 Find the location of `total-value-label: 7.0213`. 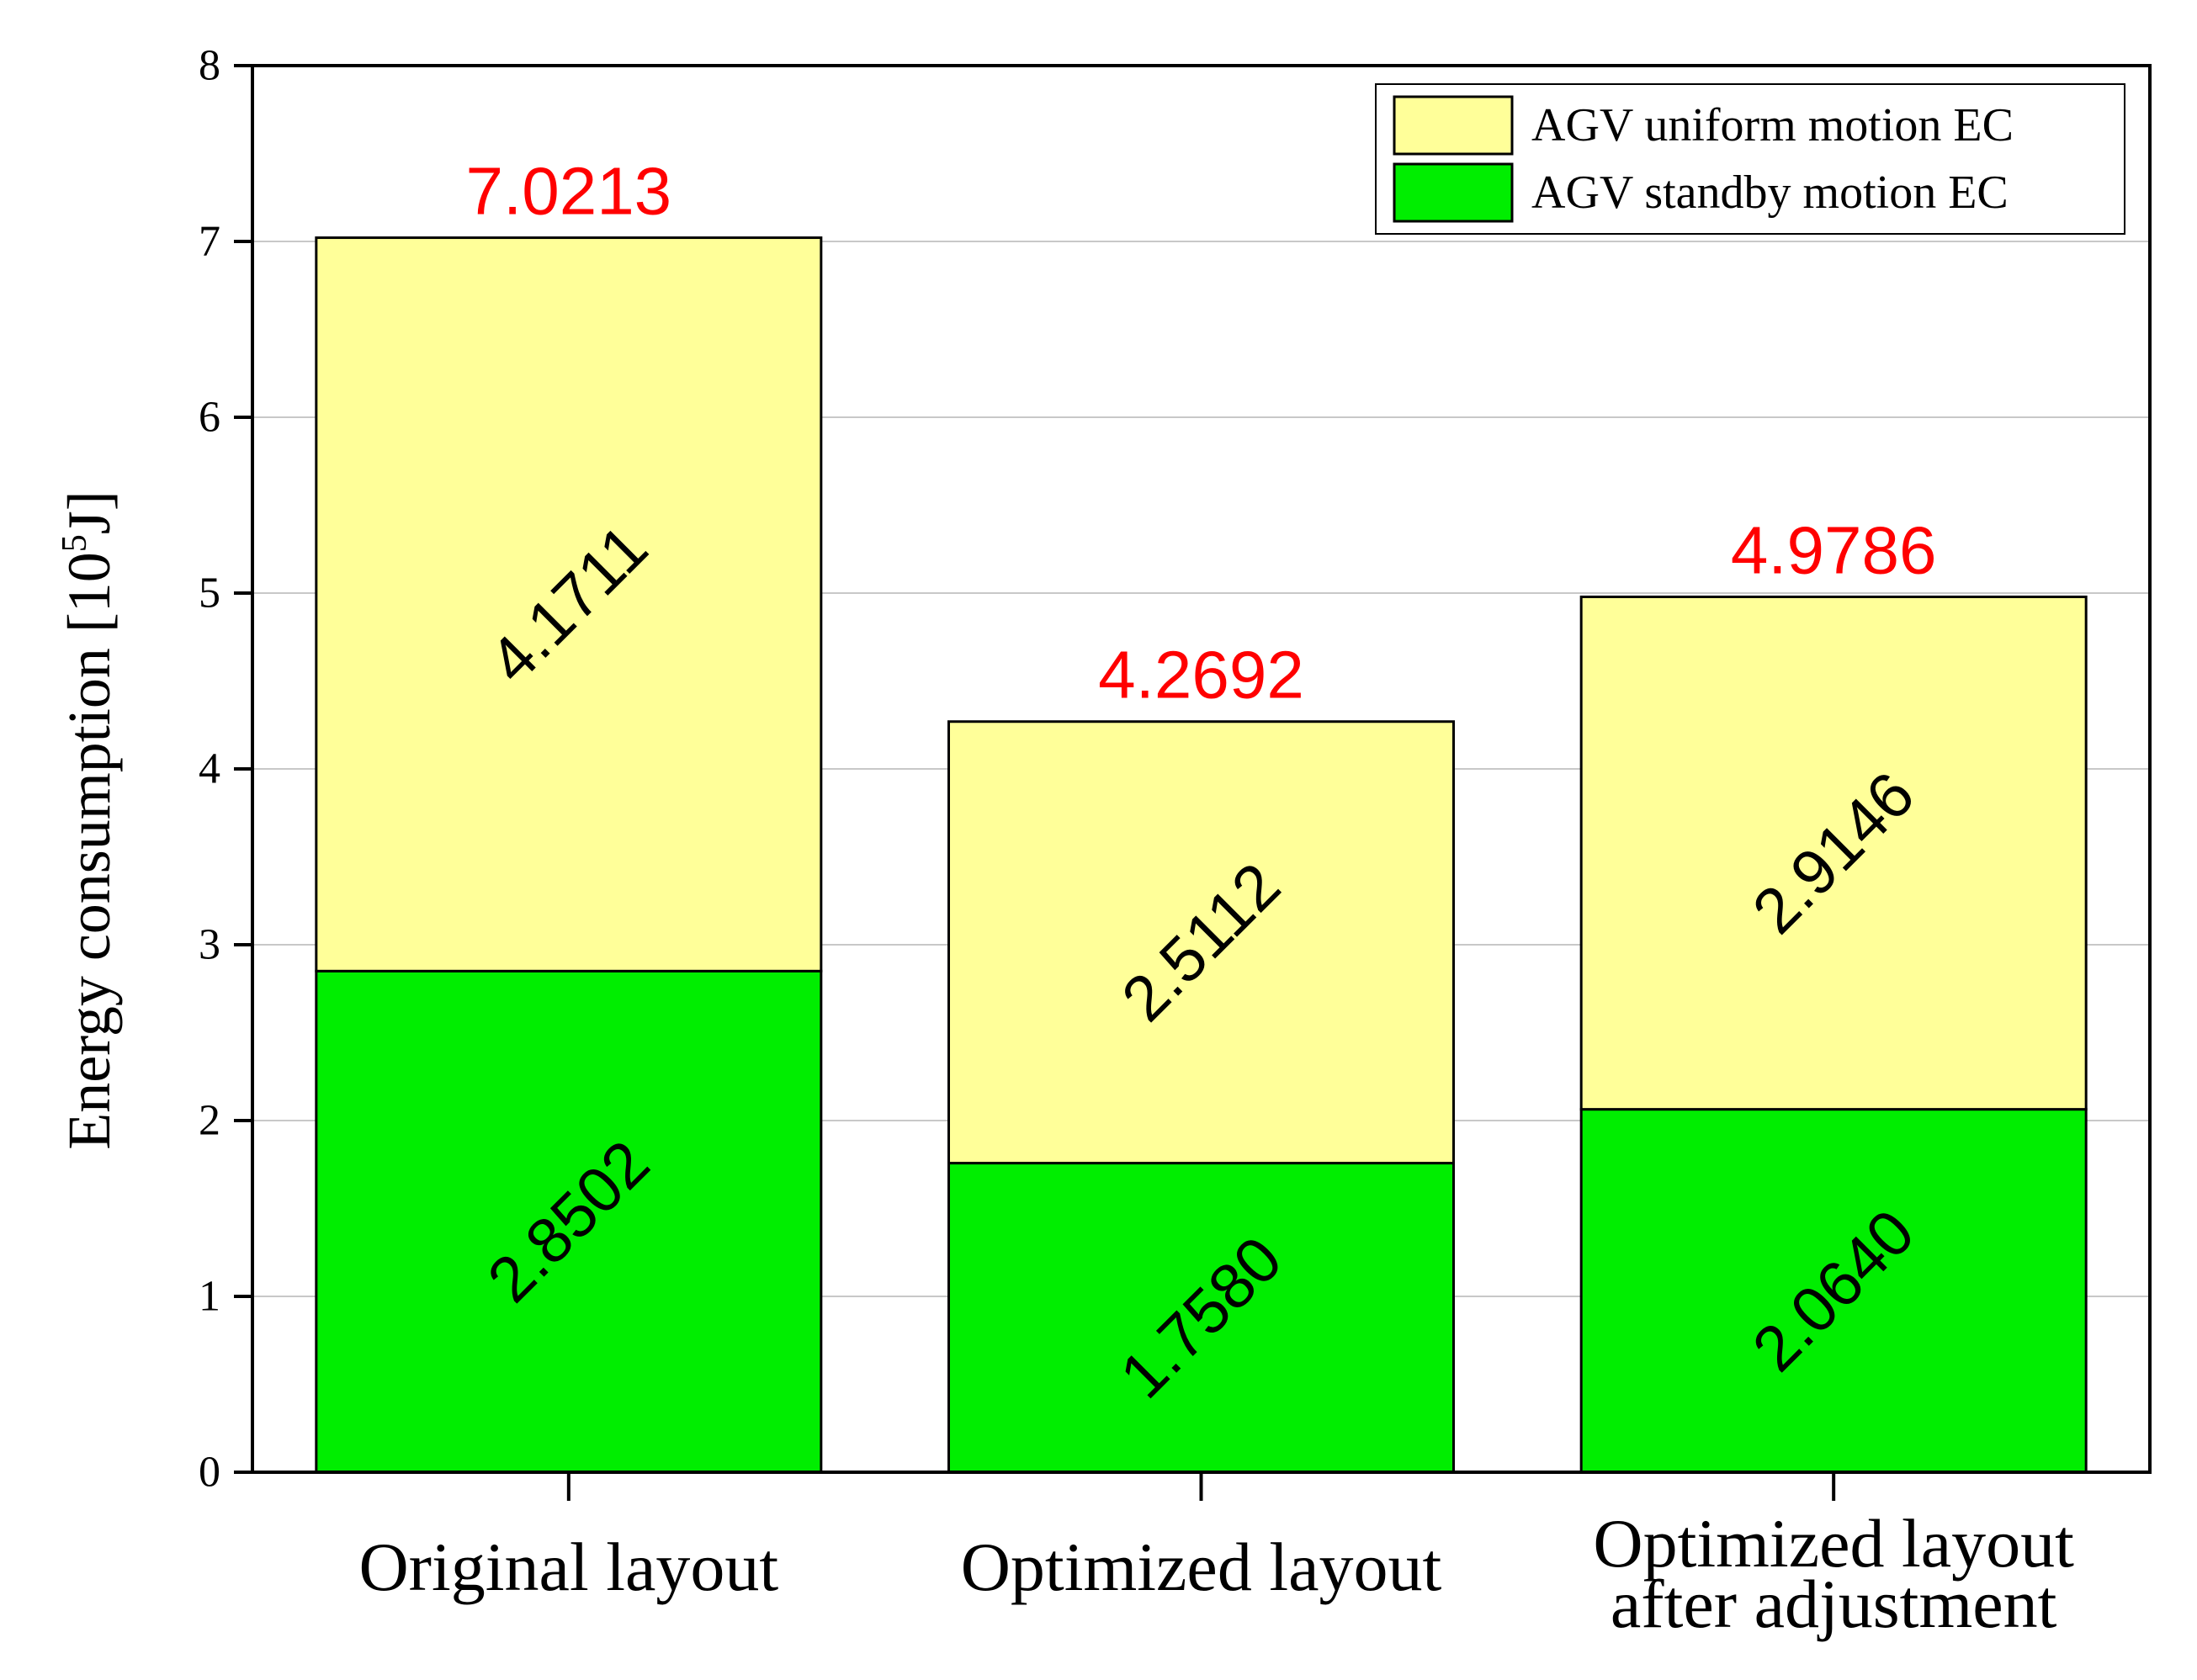

total-value-label: 7.0213 is located at coordinates (568, 191).